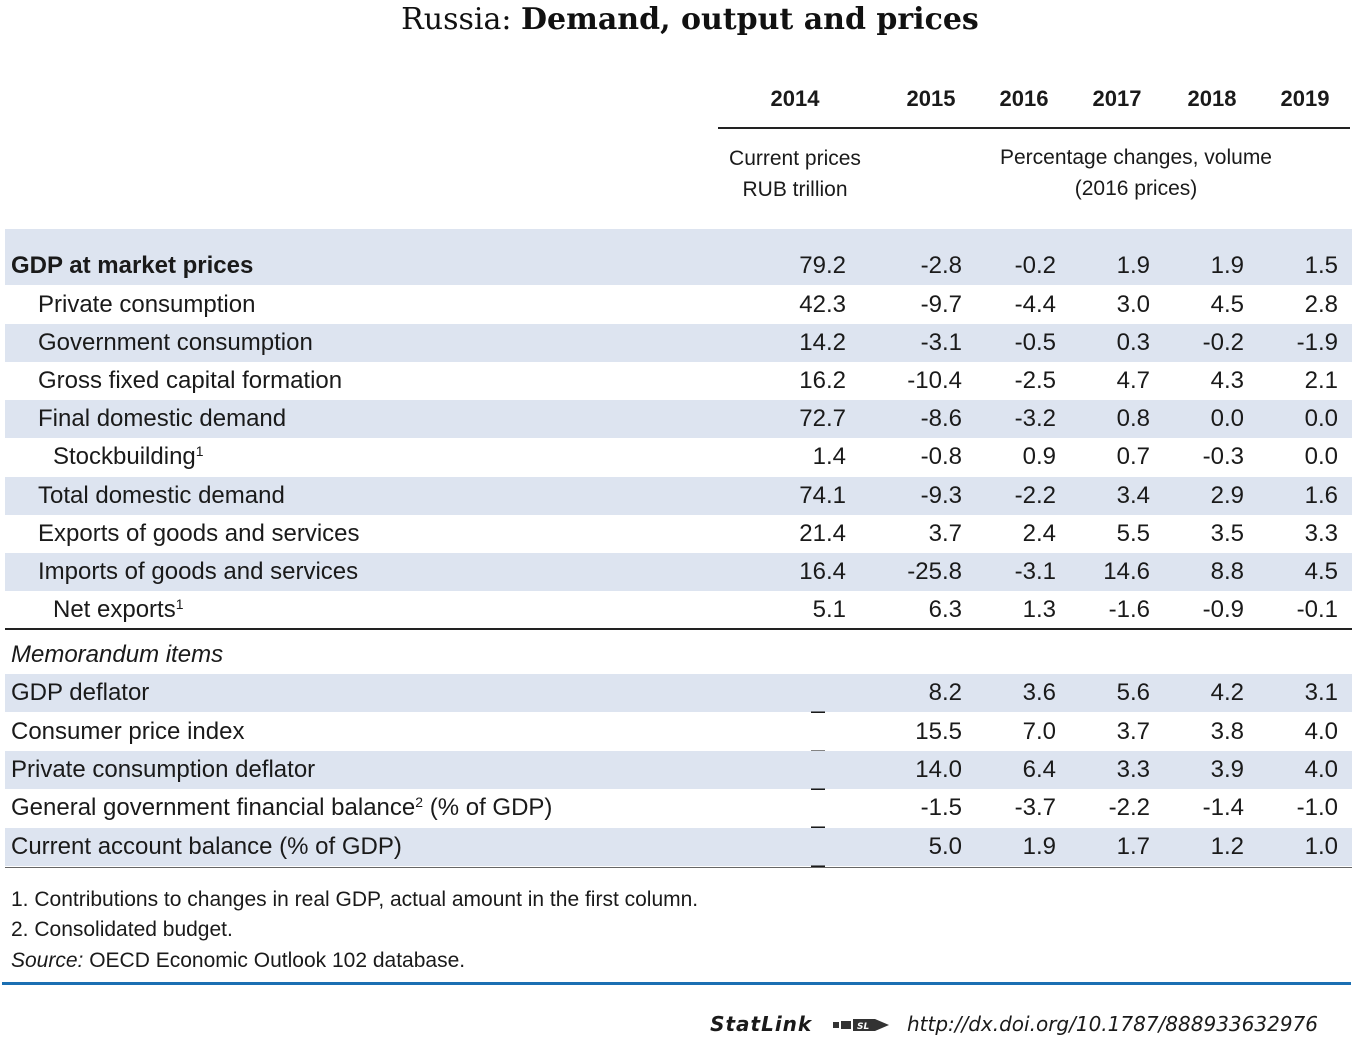 The width and height of the screenshot is (1360, 1045). I want to click on row-label-text: Stockbuilding, so click(124, 456).